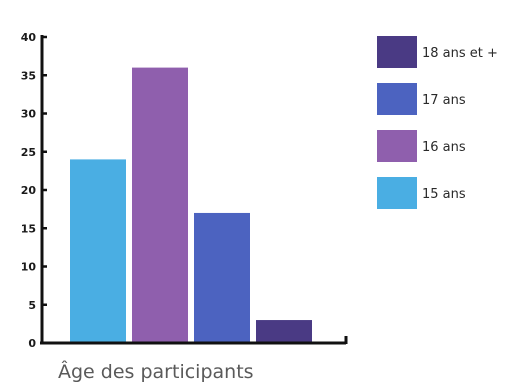 The image size is (510, 387). I want to click on y-tick-label: 35, so click(28, 75).